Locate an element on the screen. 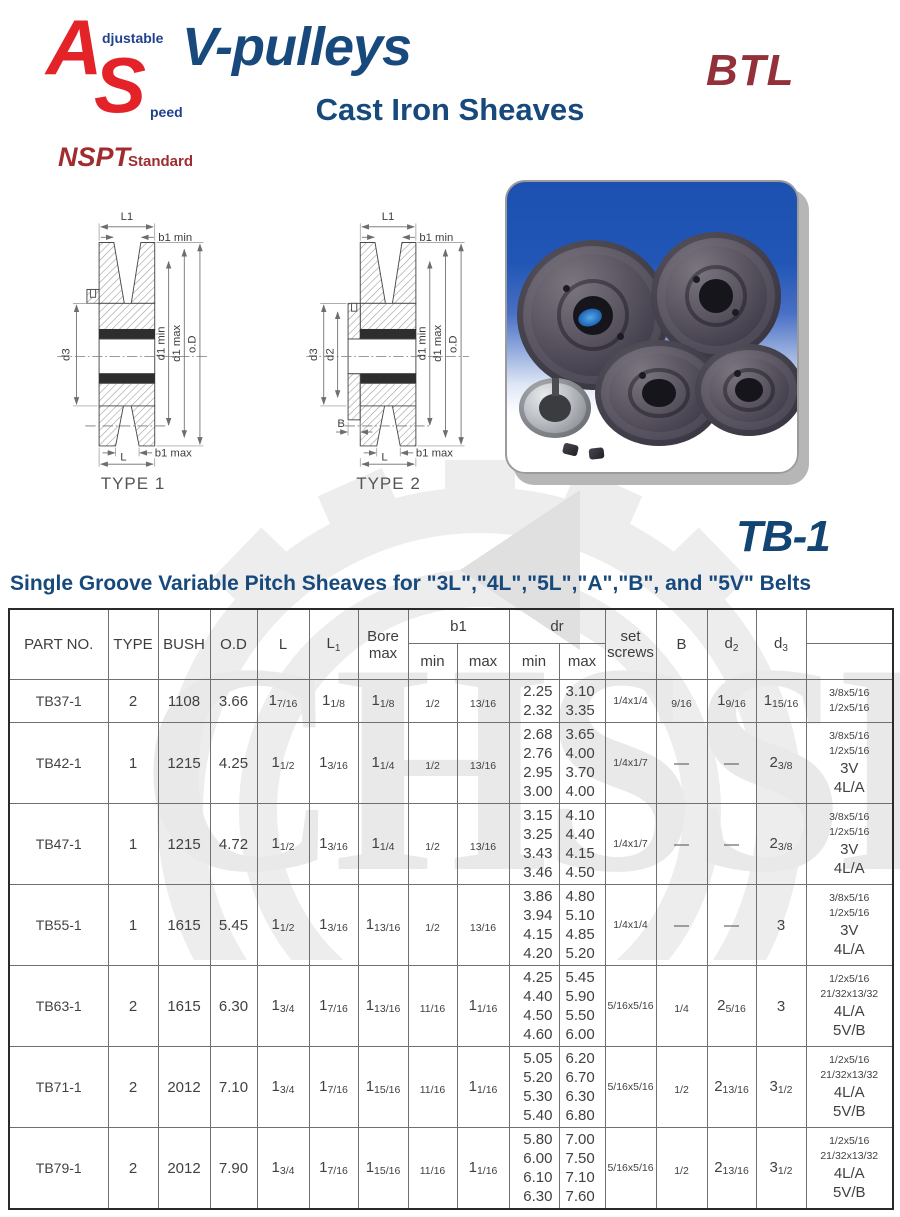 Image resolution: width=900 pixels, height=1217 pixels. cell-dr-min: 4.25 4.40 4.50 4.60 is located at coordinates (534, 1006).